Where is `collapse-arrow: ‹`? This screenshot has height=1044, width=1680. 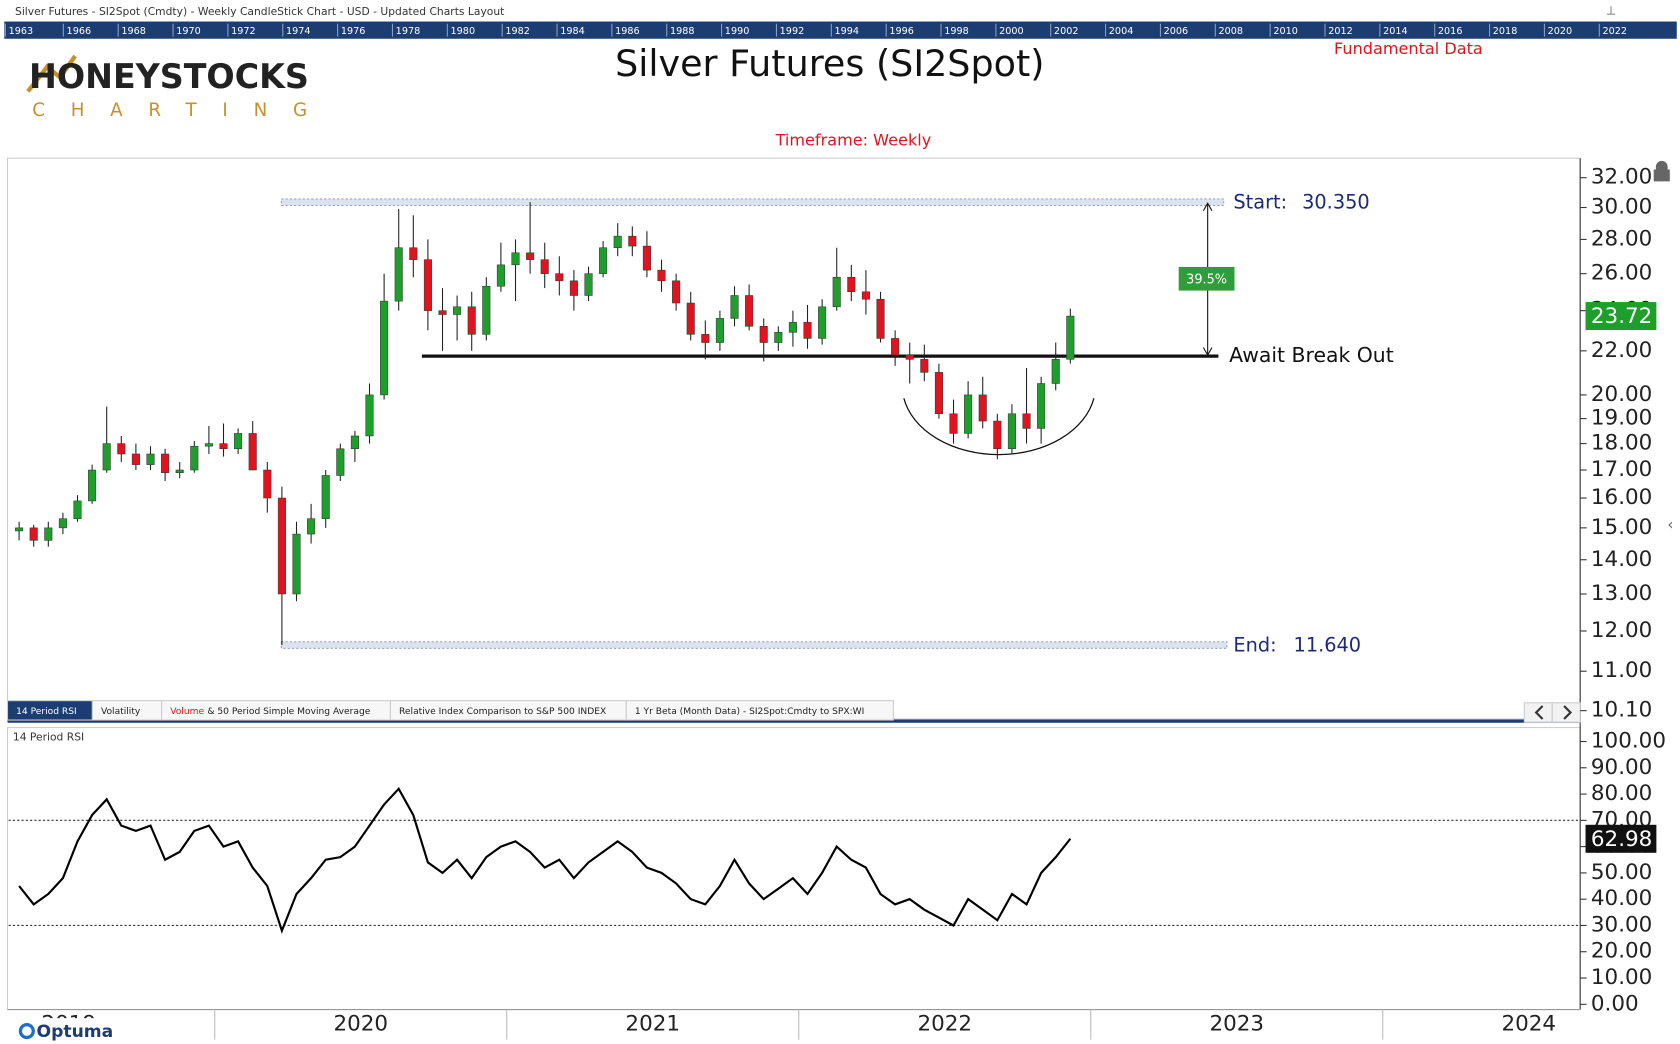 collapse-arrow: ‹ is located at coordinates (1670, 525).